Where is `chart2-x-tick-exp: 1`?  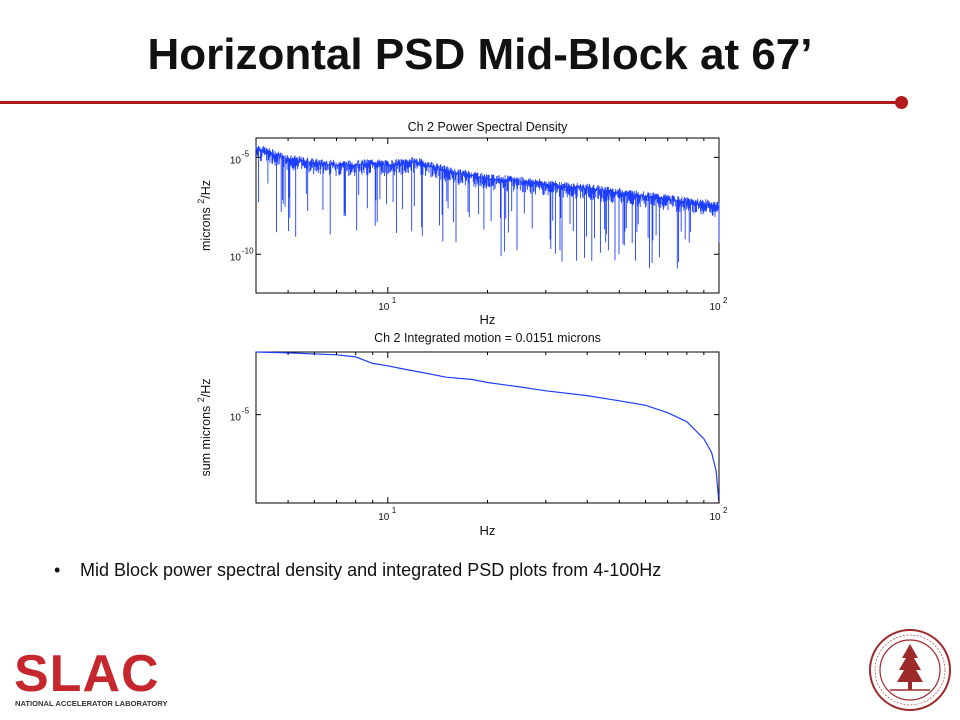 chart2-x-tick-exp: 1 is located at coordinates (394, 510).